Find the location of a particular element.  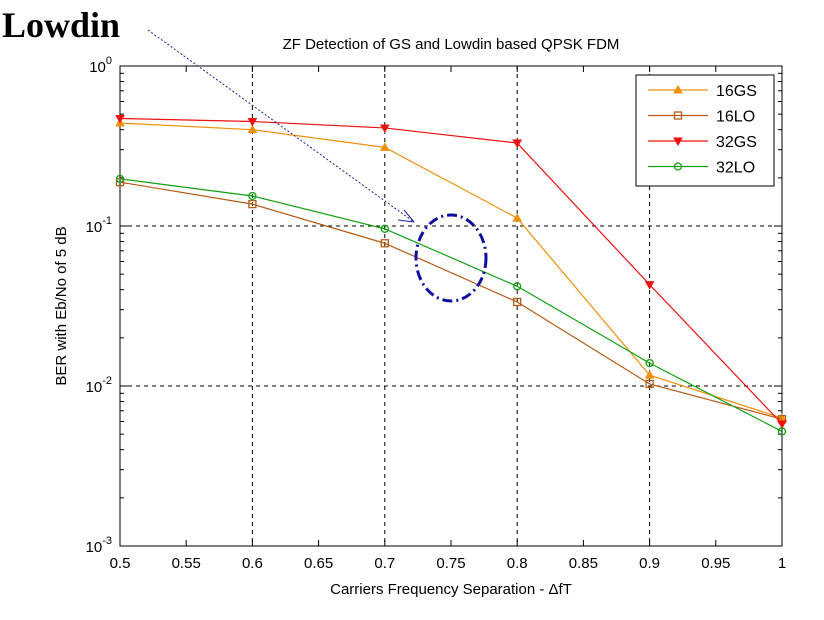

y-tick-label: 10⁰ is located at coordinates (100, 65).